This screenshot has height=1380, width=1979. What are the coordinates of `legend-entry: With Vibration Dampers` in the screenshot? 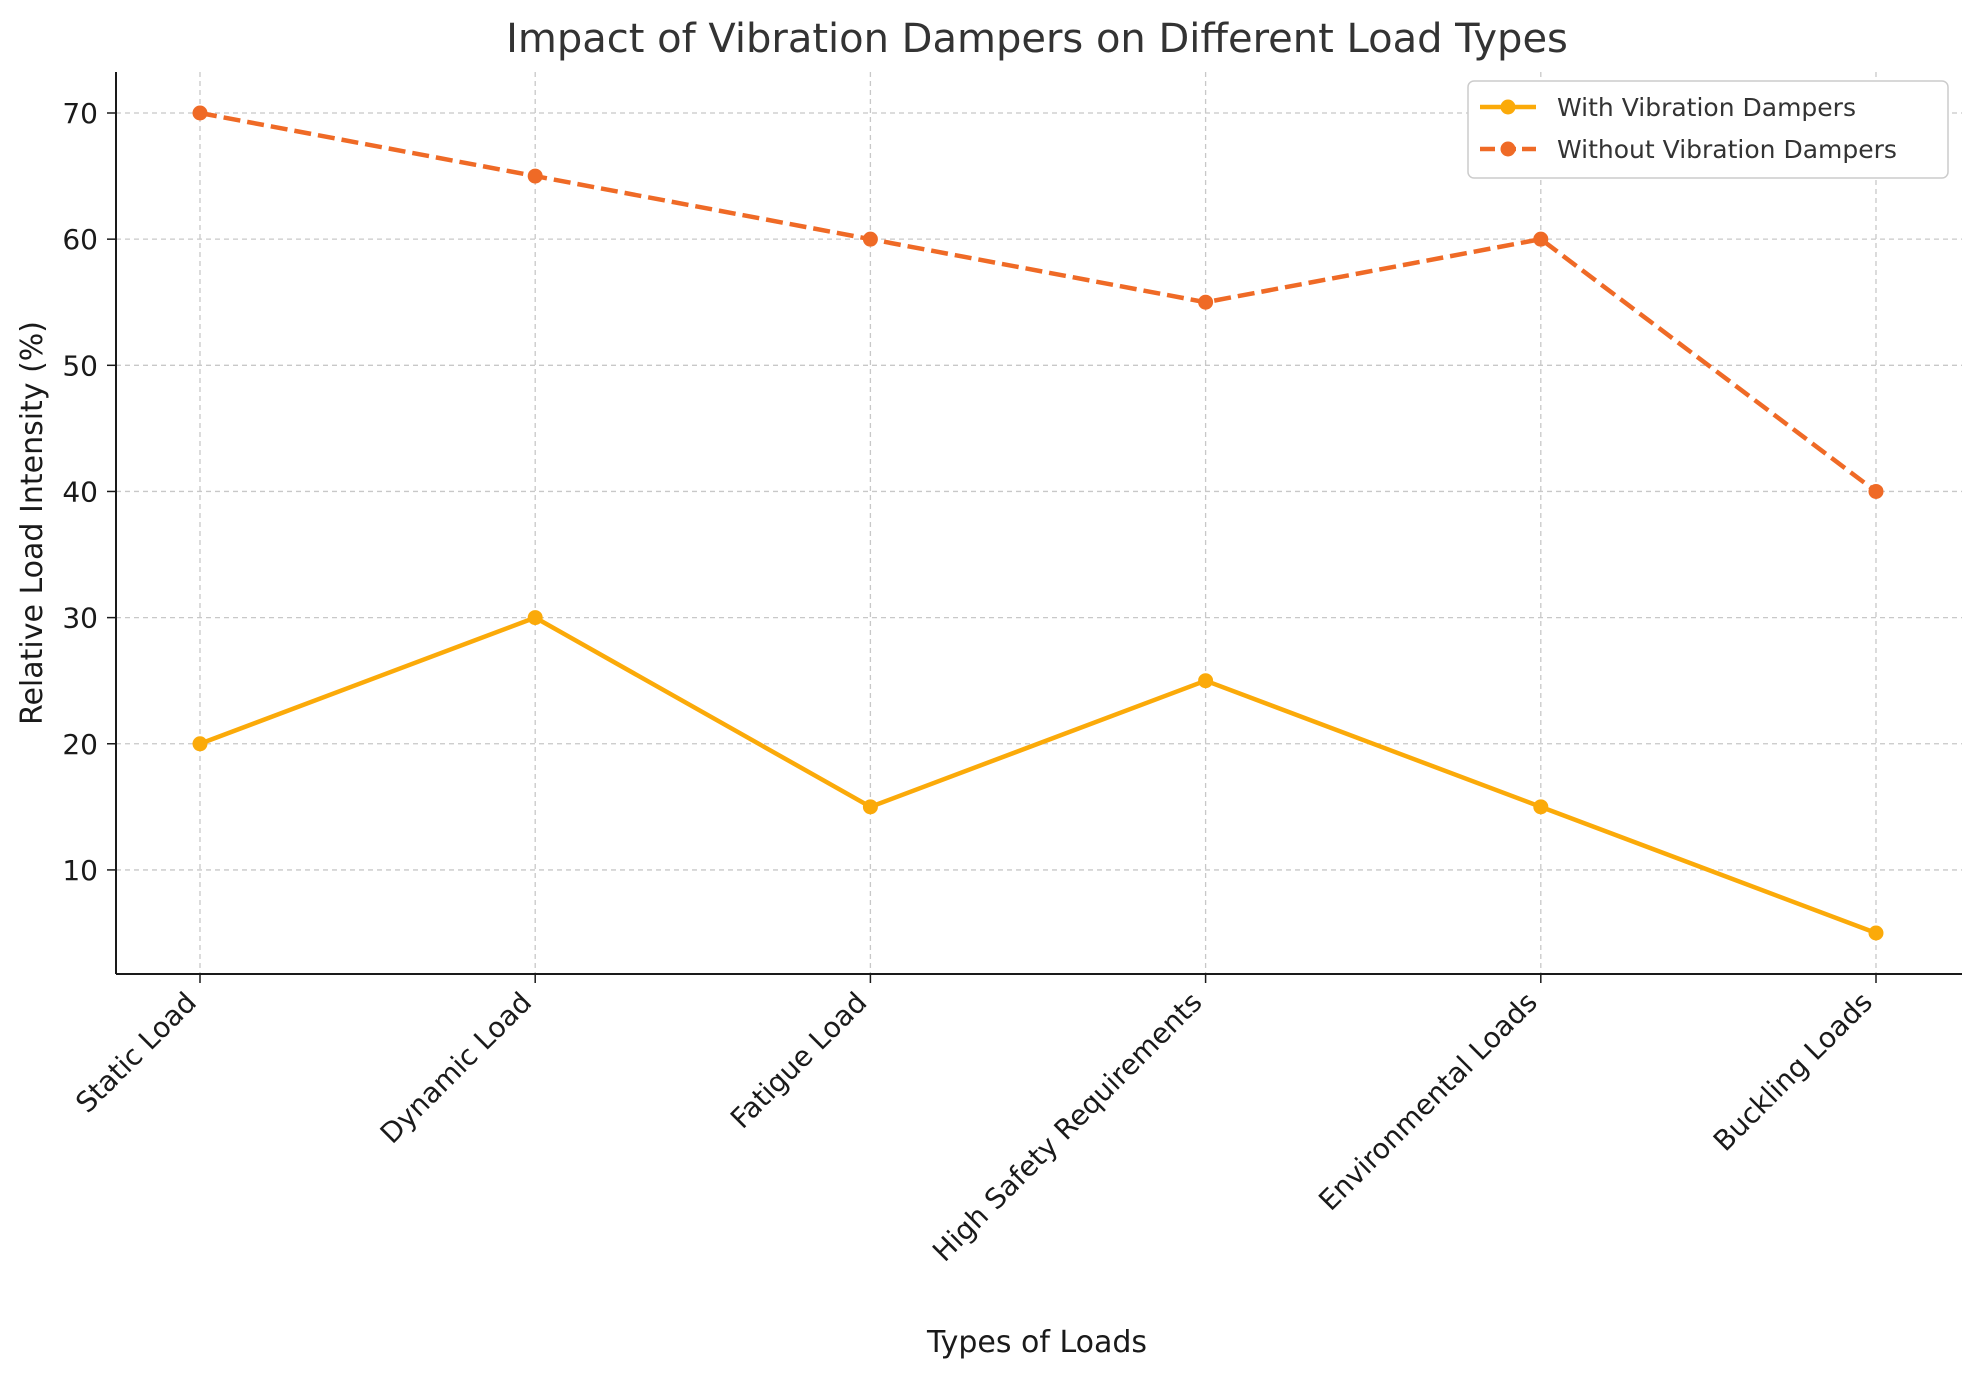 It's located at (1668, 107).